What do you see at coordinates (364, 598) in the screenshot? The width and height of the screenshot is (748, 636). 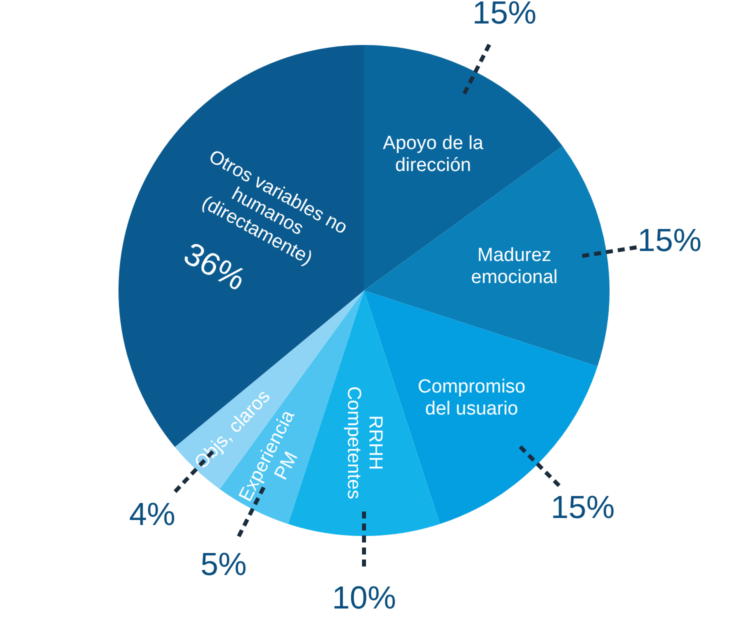 I see `data-label: 10%` at bounding box center [364, 598].